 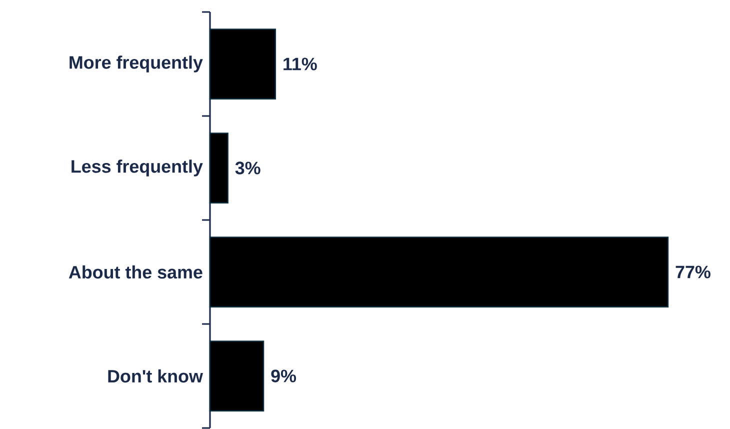 I want to click on y-tick-label: About the same, so click(x=135, y=272).